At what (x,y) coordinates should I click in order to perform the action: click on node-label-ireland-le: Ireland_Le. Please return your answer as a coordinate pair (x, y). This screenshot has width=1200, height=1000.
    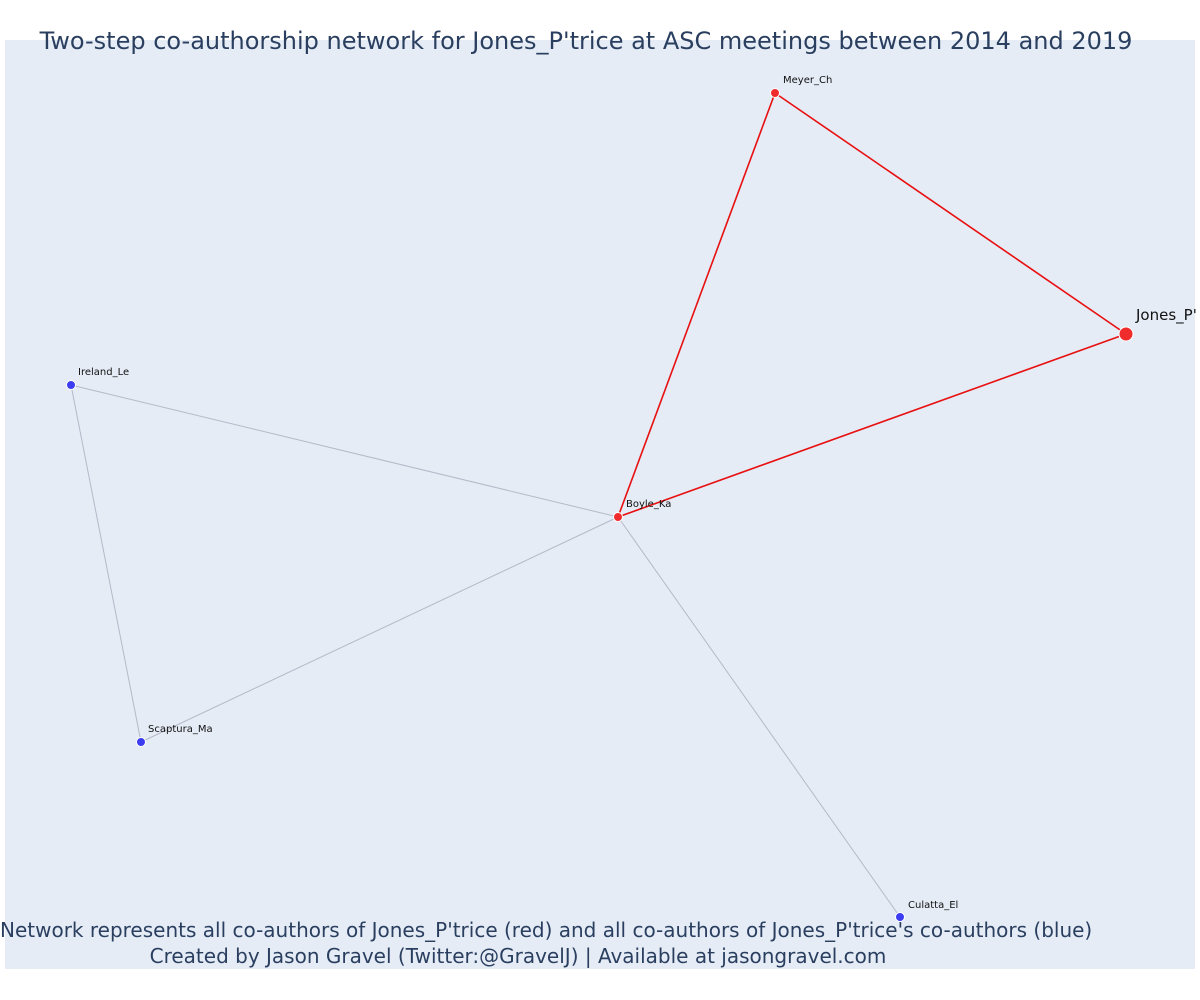
    Looking at the image, I should click on (103, 372).